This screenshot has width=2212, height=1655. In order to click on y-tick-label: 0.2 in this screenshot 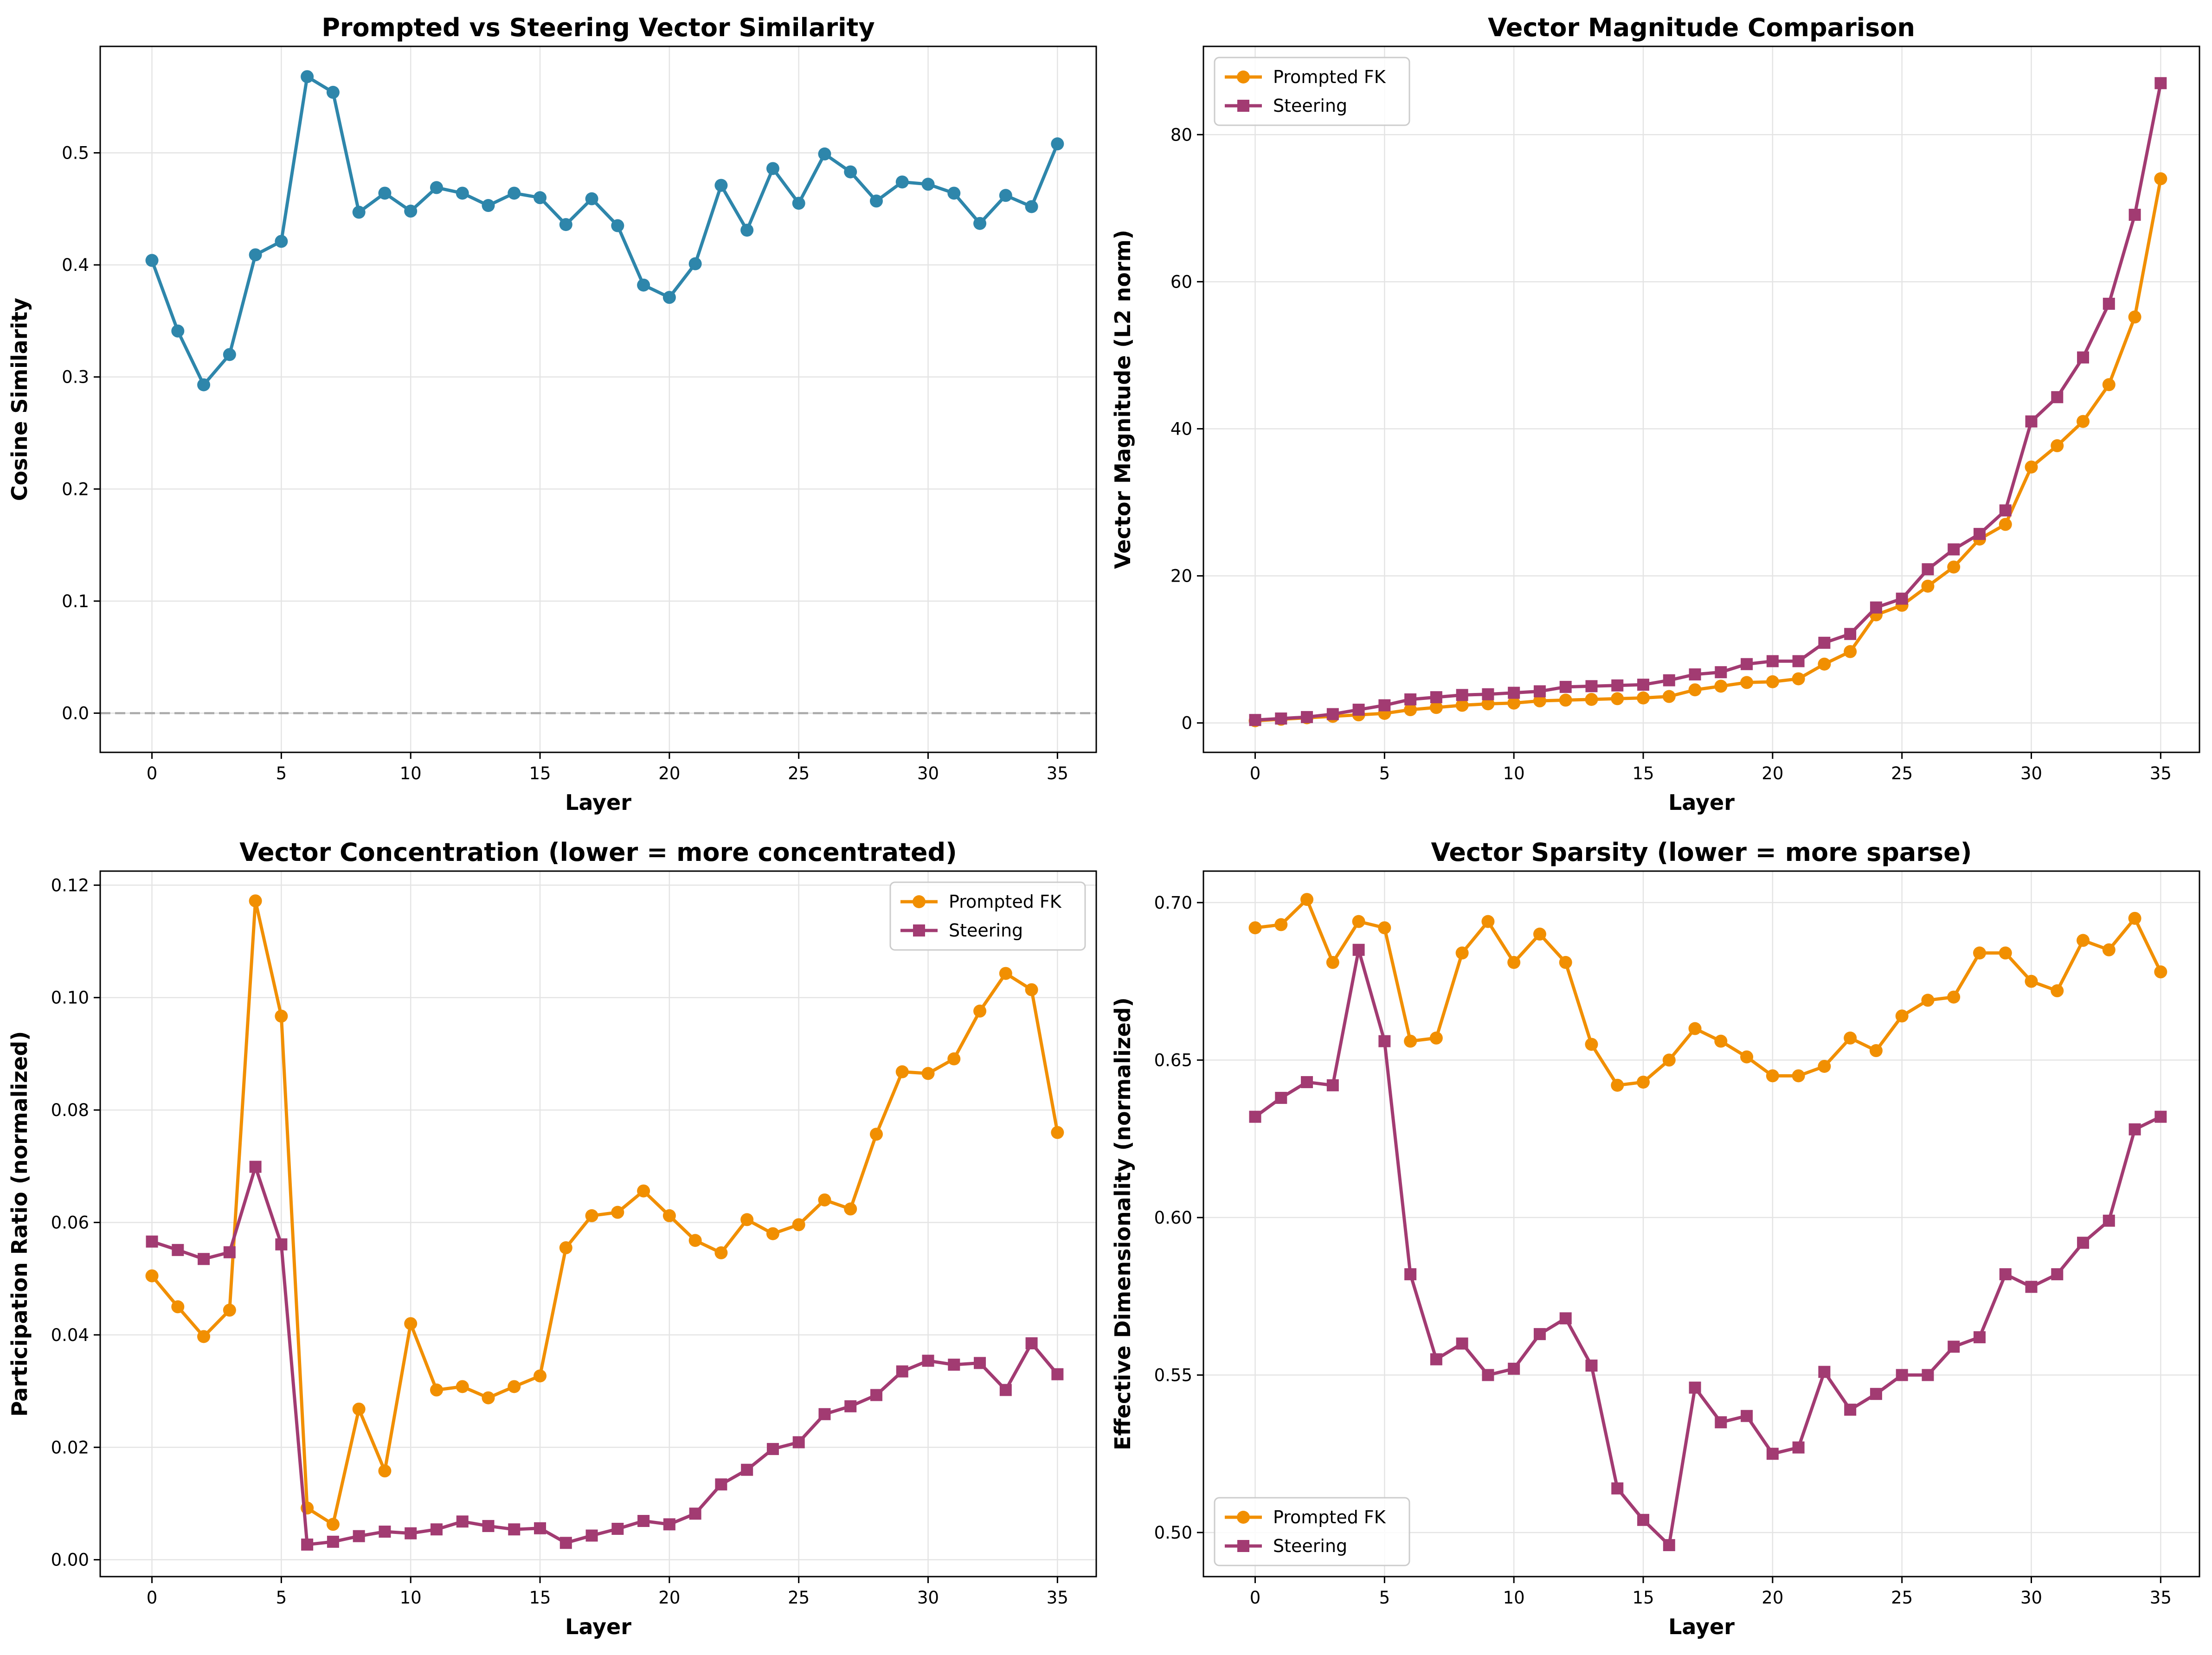, I will do `click(75, 489)`.